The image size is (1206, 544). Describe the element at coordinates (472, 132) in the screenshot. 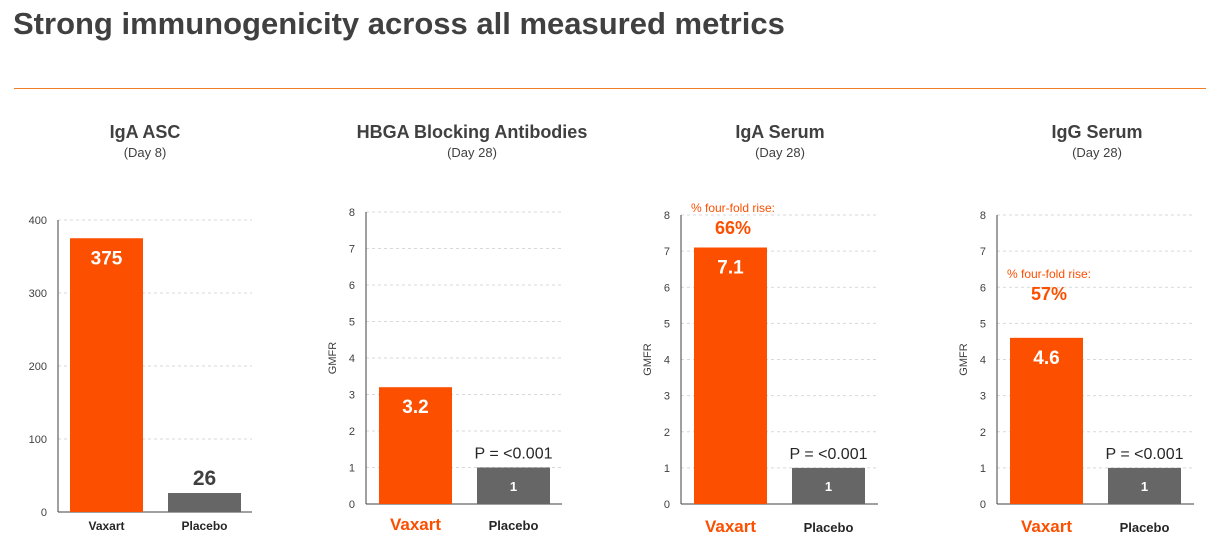

I see `panel-title: HBGA Blocking Antibodies` at that location.